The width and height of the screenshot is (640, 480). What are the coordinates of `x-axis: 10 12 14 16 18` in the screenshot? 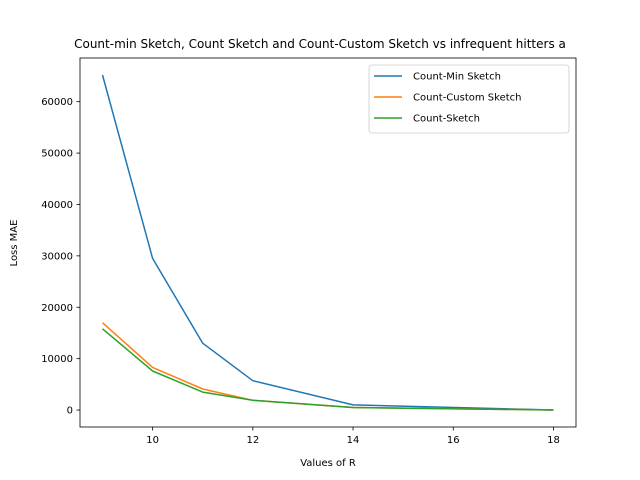 It's located at (353, 436).